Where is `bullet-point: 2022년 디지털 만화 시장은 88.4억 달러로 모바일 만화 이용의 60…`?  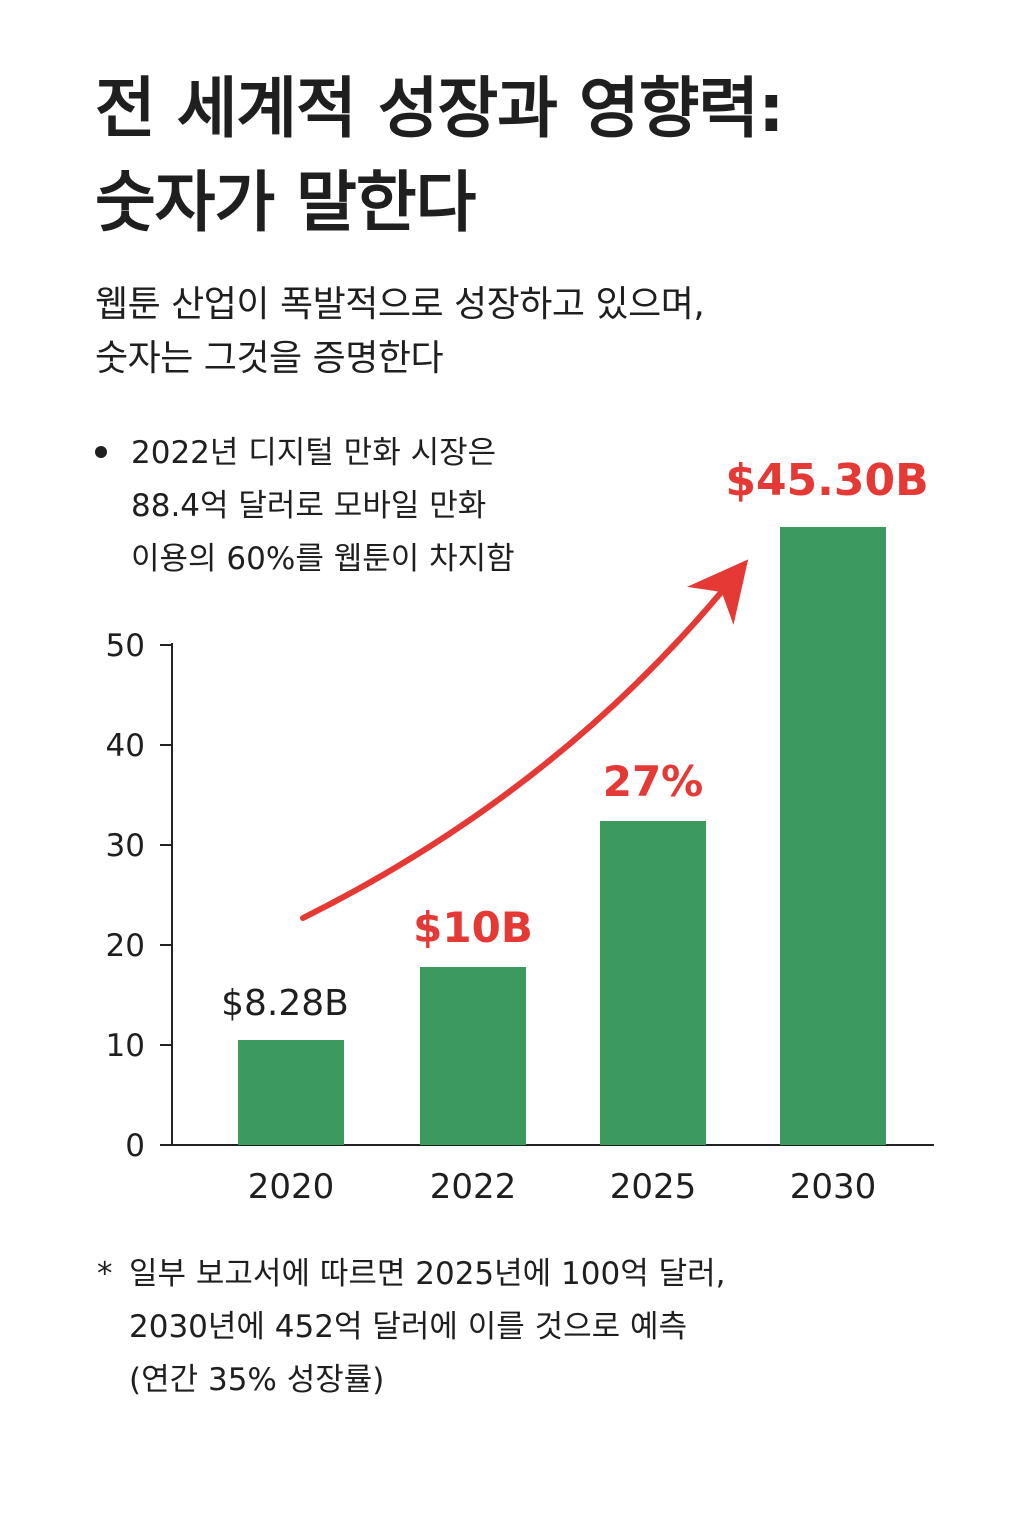
bullet-point: 2022년 디지털 만화 시장은 88.4억 달러로 모바일 만화 이용의 60… is located at coordinates (355, 506).